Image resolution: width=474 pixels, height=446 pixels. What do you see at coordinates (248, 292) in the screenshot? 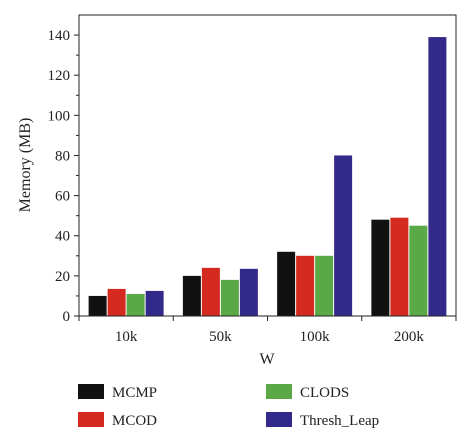
I see `bar-thresh-leap-50k` at bounding box center [248, 292].